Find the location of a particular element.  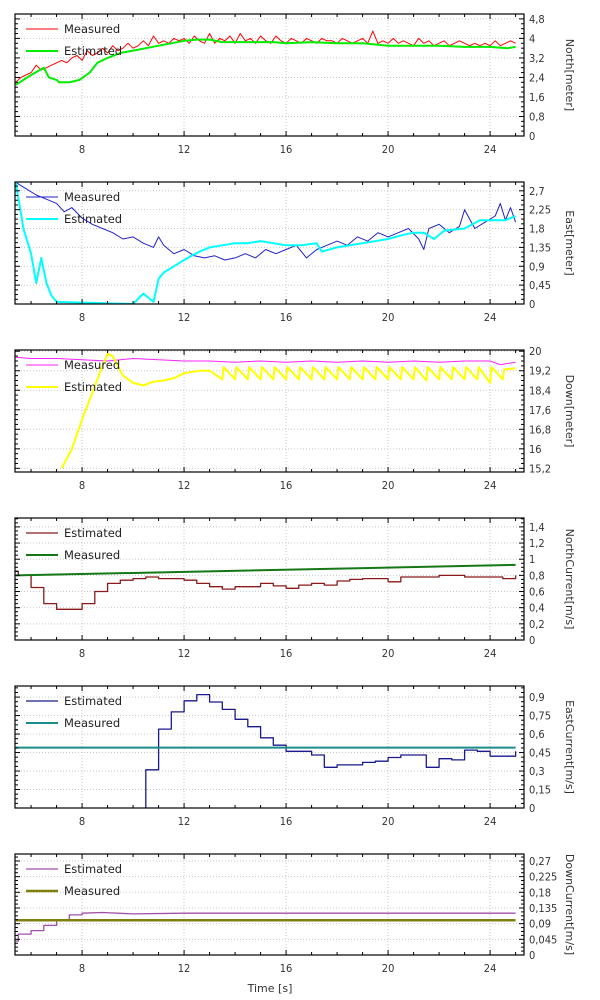

y-axis-title: DownCurrent[m/s] is located at coordinates (569, 904).